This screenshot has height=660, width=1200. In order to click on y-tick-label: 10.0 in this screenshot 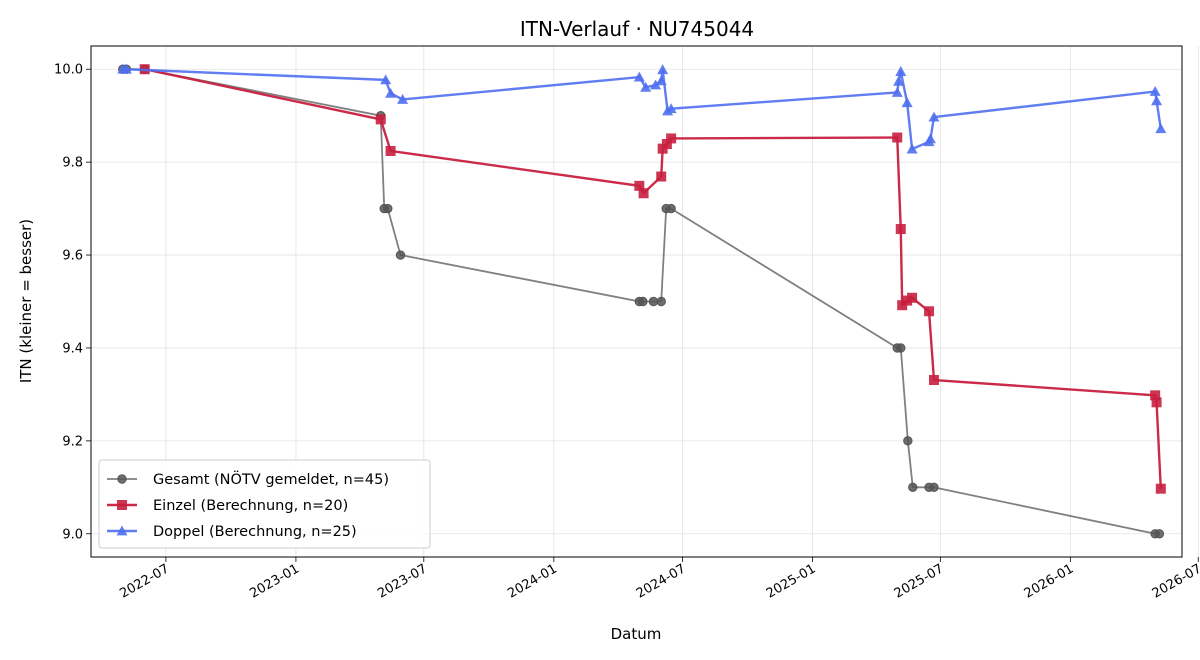, I will do `click(68, 70)`.